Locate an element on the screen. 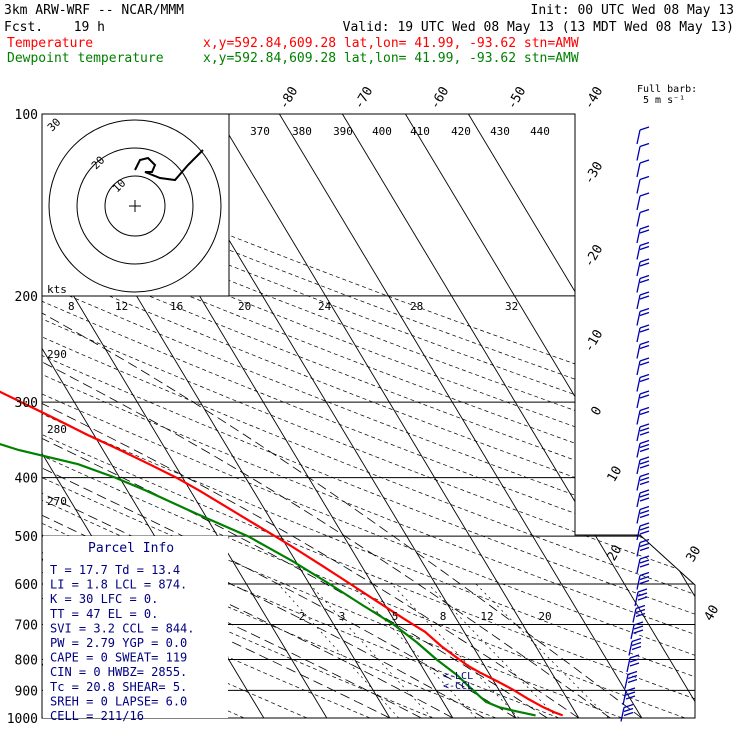  forecast-hour: 19 h is located at coordinates (89, 27).